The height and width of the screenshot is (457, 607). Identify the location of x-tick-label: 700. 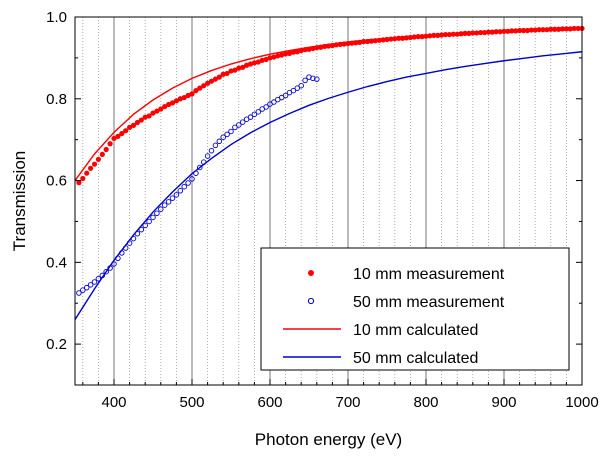
(347, 402).